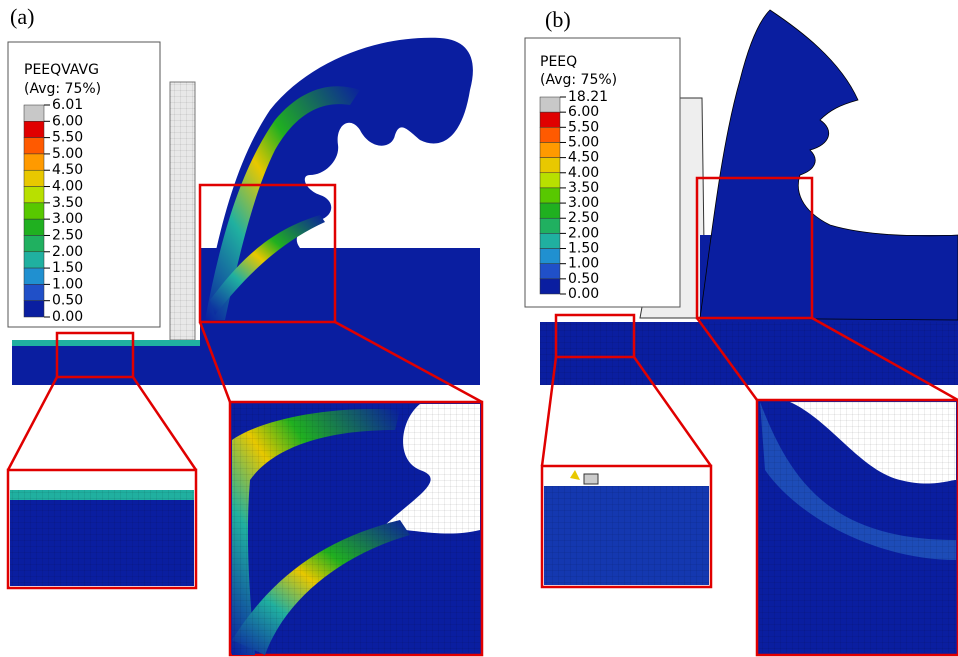  Describe the element at coordinates (558, 62) in the screenshot. I see `legend-title: PEEQ` at that location.